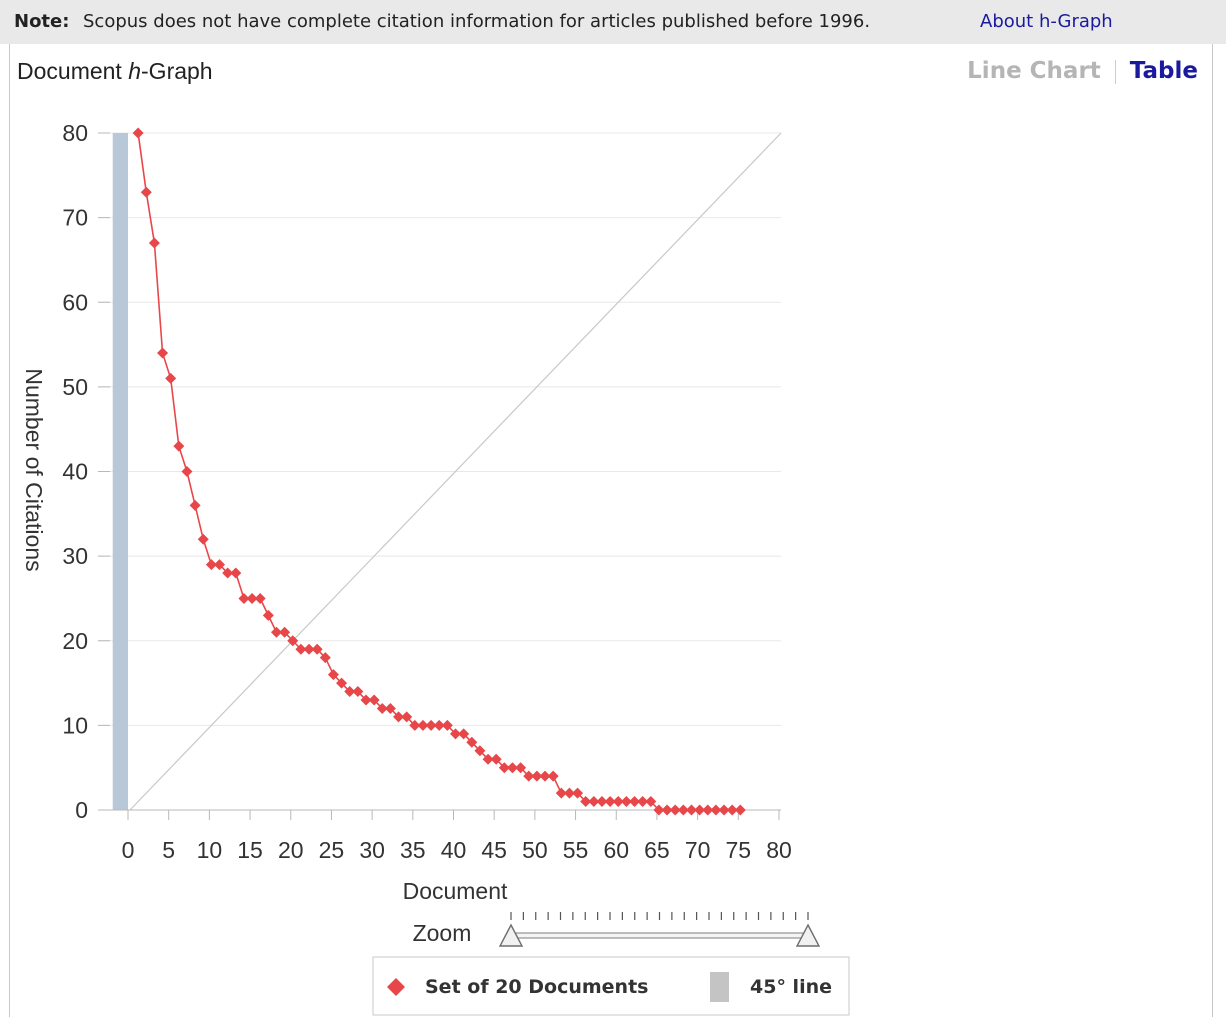 The width and height of the screenshot is (1226, 1017). What do you see at coordinates (75, 302) in the screenshot?
I see `y-tick-label: 60` at bounding box center [75, 302].